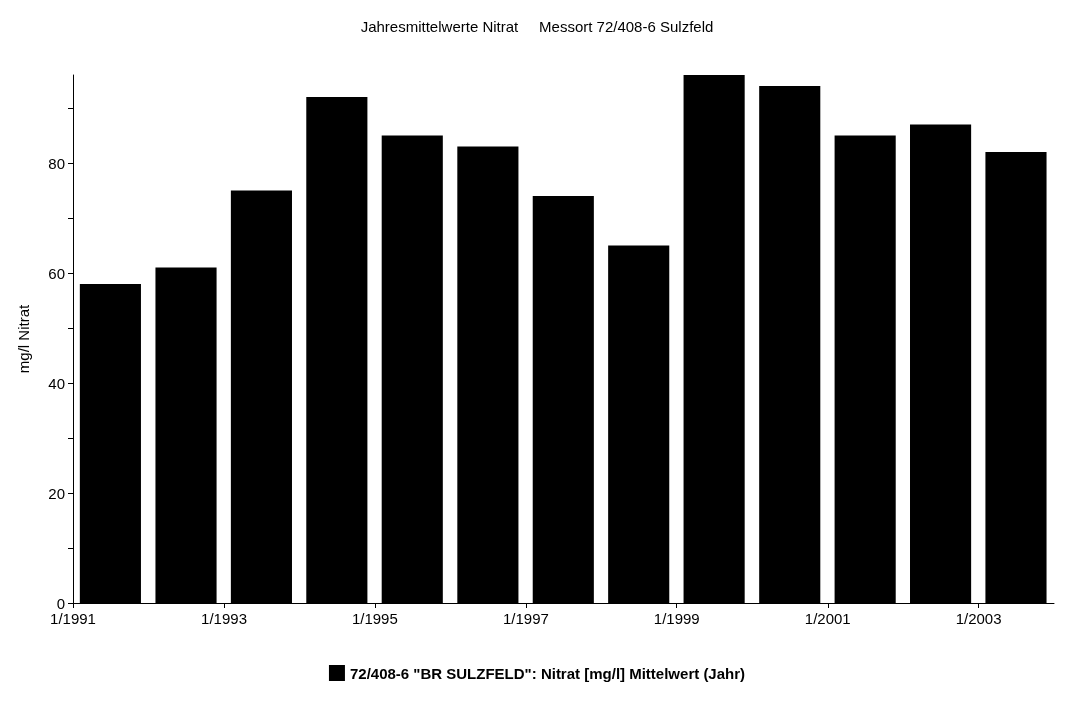 This screenshot has height=726, width=1074. What do you see at coordinates (374, 618) in the screenshot?
I see `x-tick-label: 1/1995` at bounding box center [374, 618].